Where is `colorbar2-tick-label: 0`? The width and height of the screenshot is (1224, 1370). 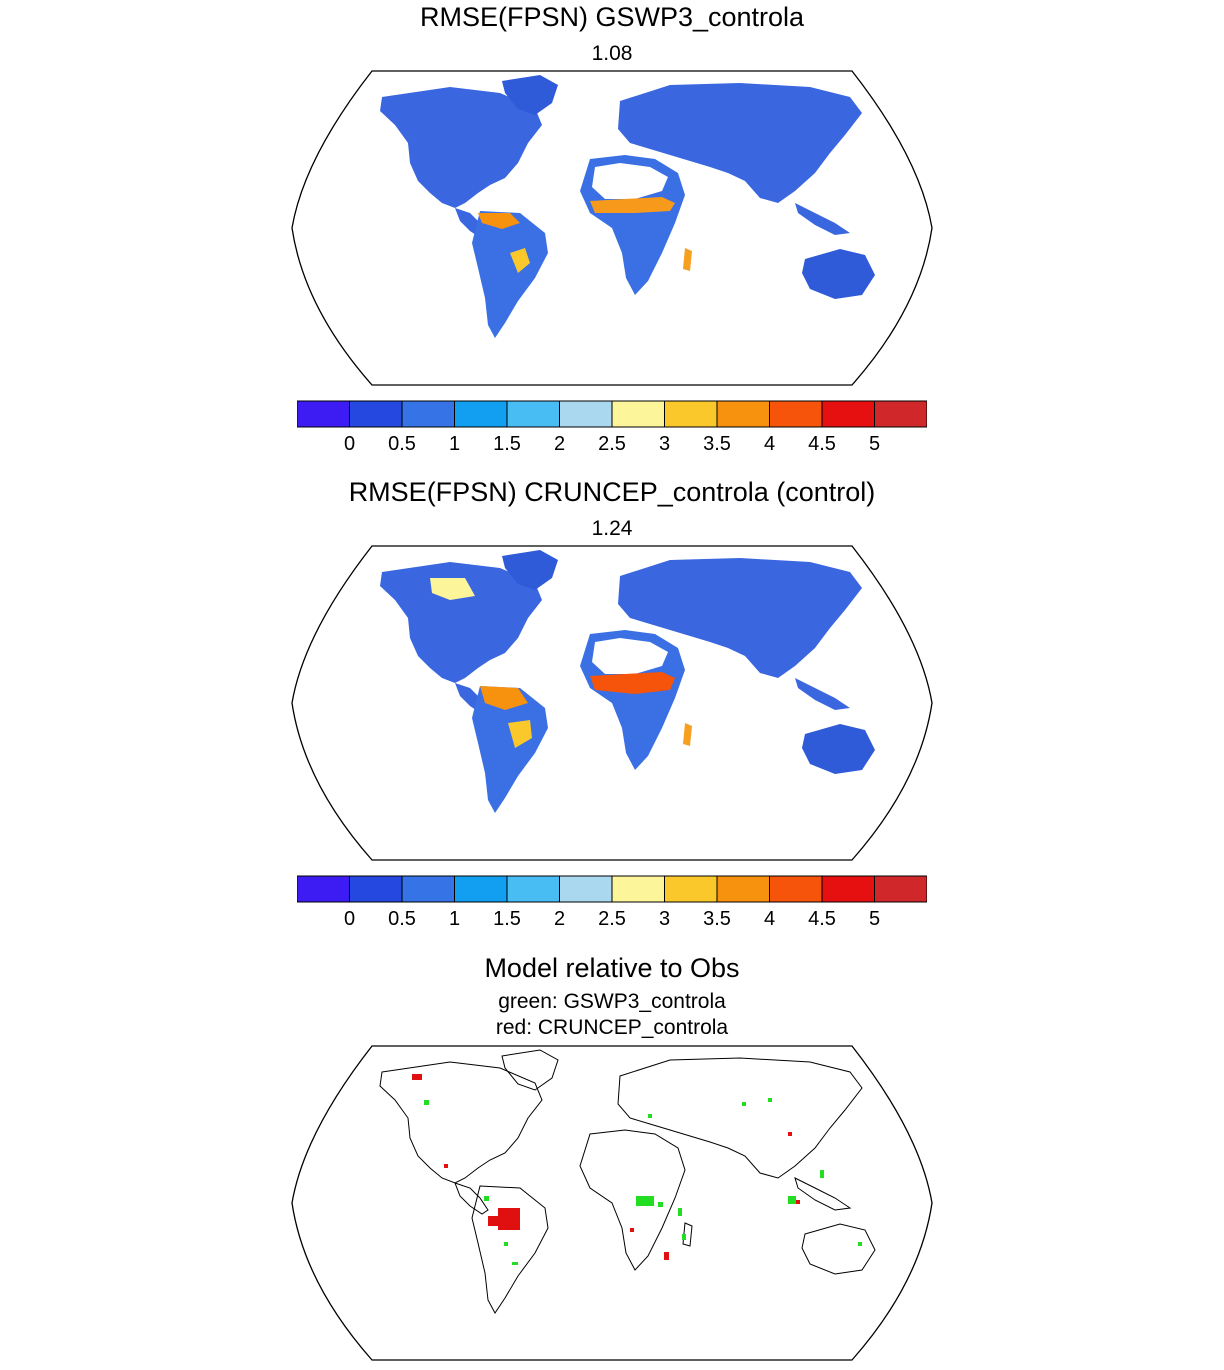 colorbar2-tick-label: 0 is located at coordinates (349, 919).